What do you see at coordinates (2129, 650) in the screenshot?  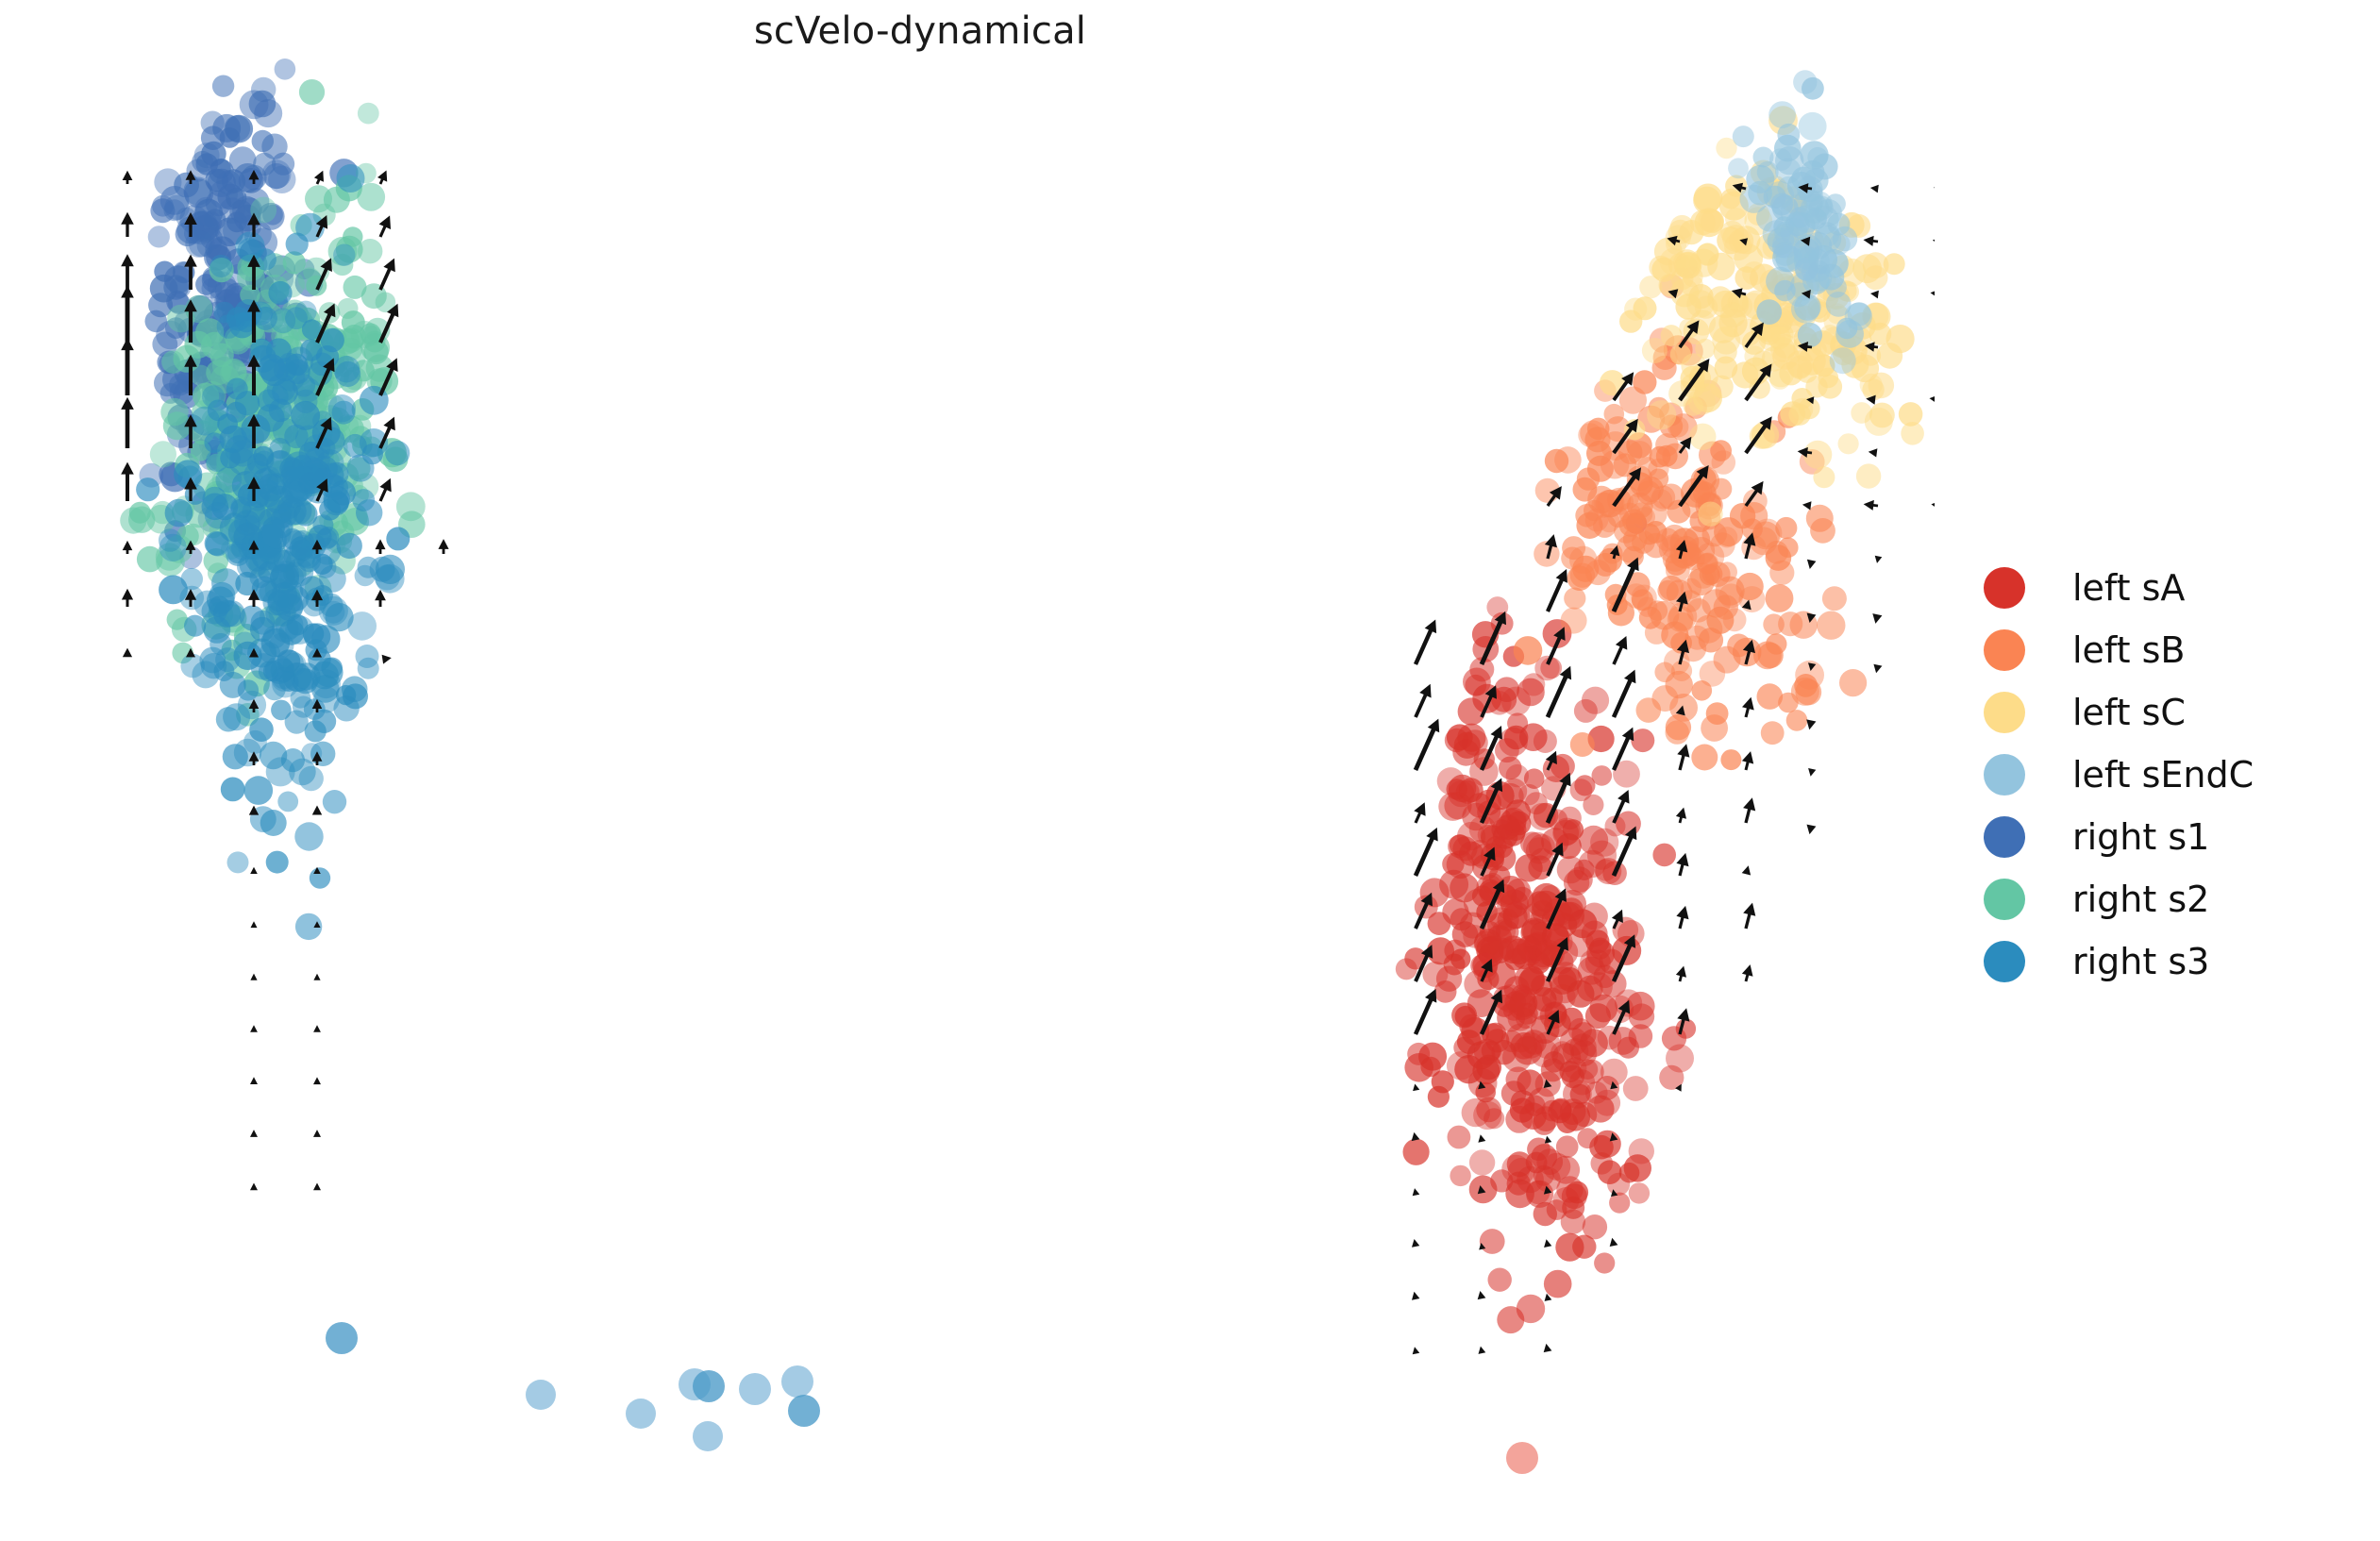 I see `legend-label-1: left sB` at bounding box center [2129, 650].